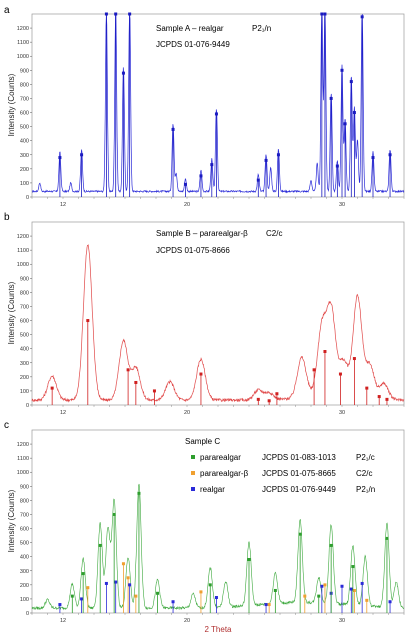 This screenshot has width=420, height=640. I want to click on legend-ref-pararealgar: JCPDS 01-083-1013, so click(299, 457).